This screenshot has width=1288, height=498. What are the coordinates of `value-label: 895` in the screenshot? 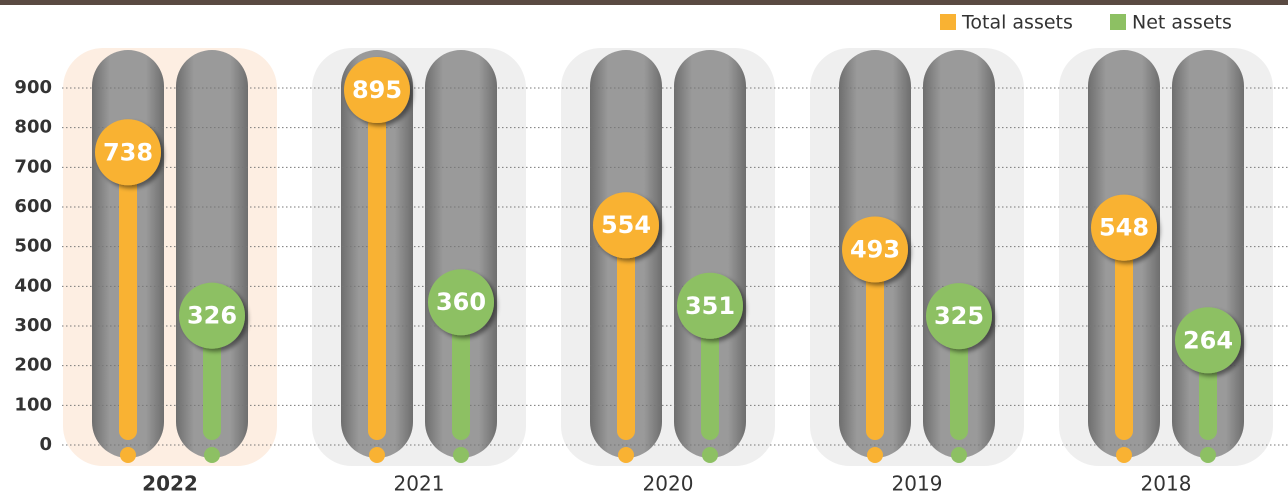 It's located at (377, 90).